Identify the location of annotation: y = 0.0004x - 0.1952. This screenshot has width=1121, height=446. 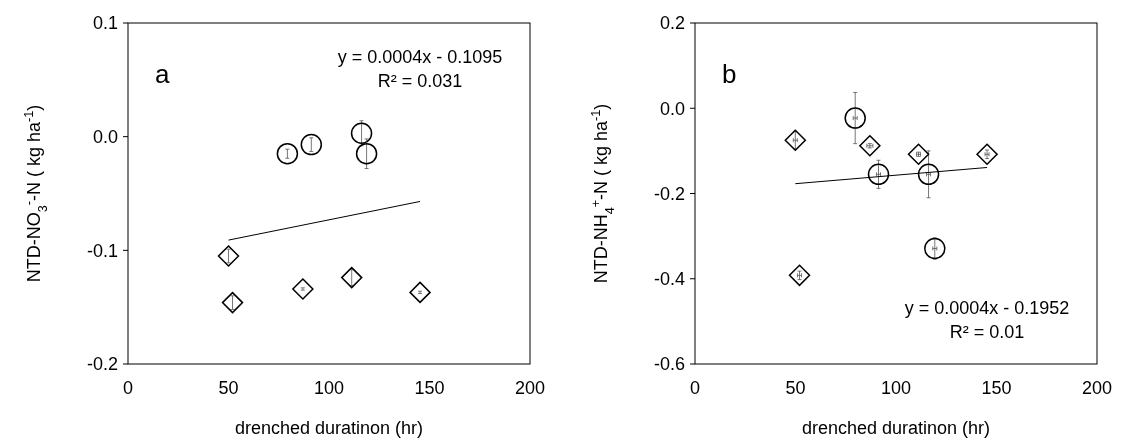
(987, 308).